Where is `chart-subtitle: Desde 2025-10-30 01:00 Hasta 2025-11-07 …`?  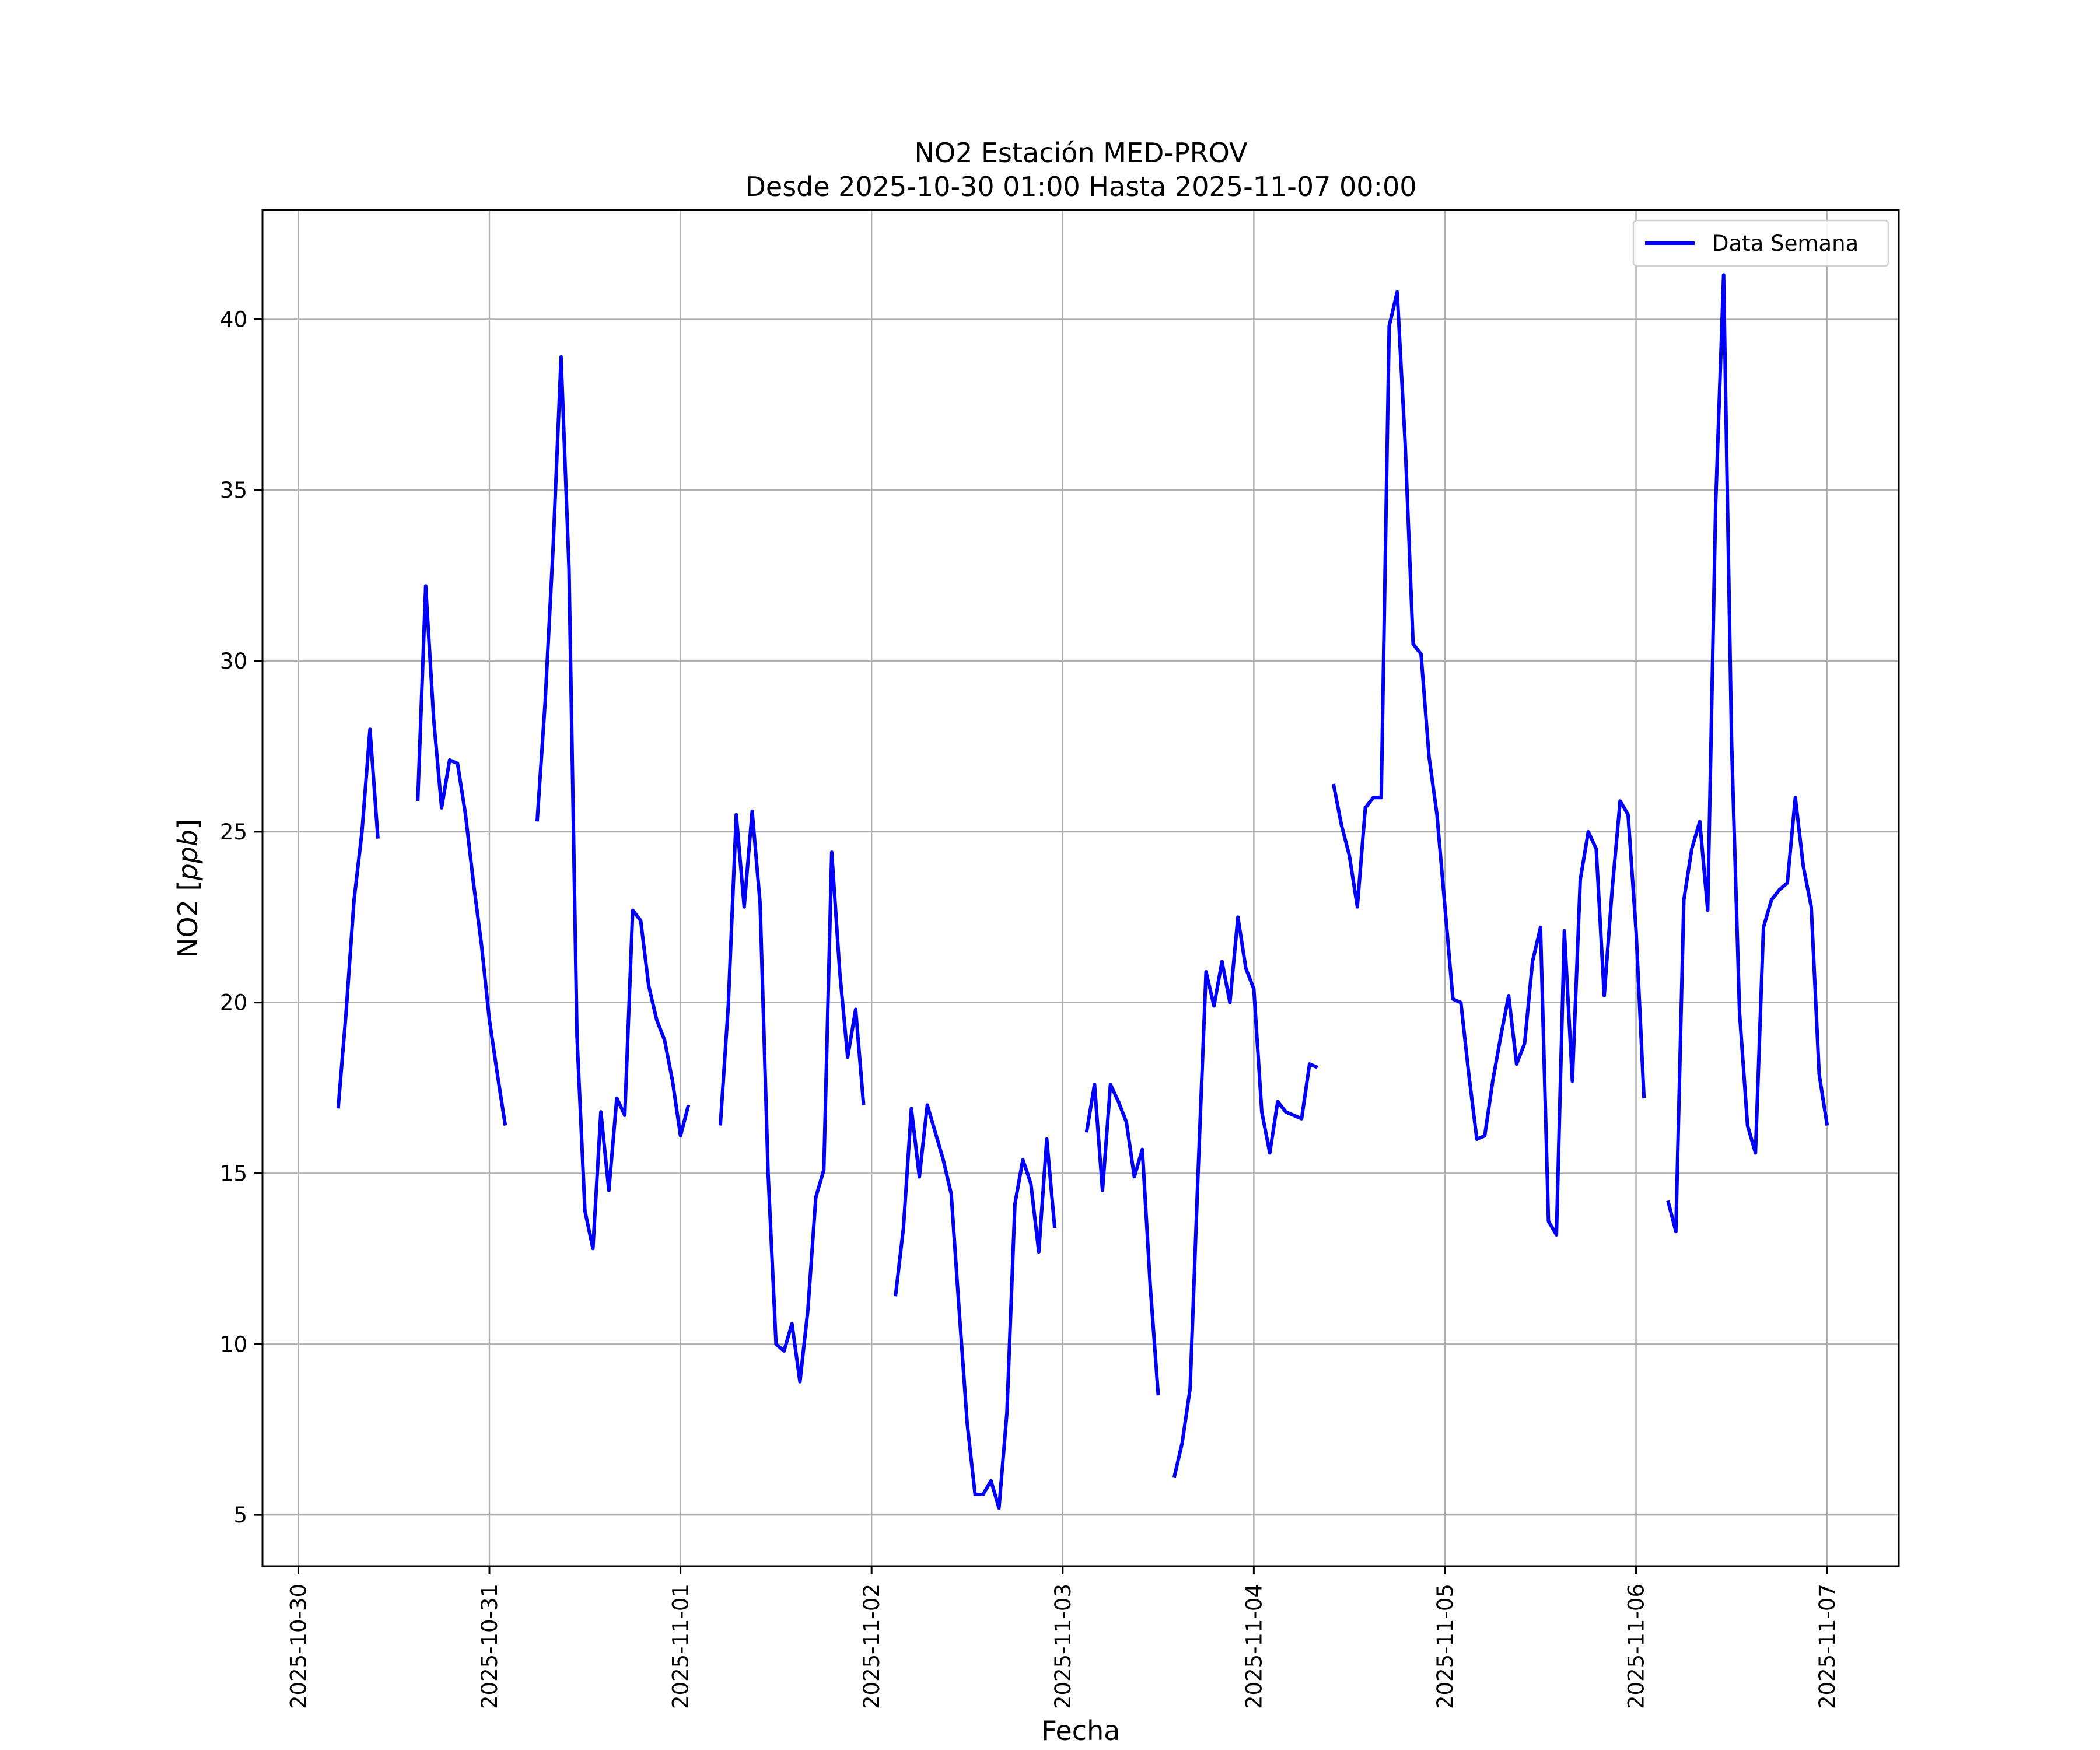 chart-subtitle: Desde 2025-10-30 01:00 Hasta 2025-11-07 … is located at coordinates (1080, 187).